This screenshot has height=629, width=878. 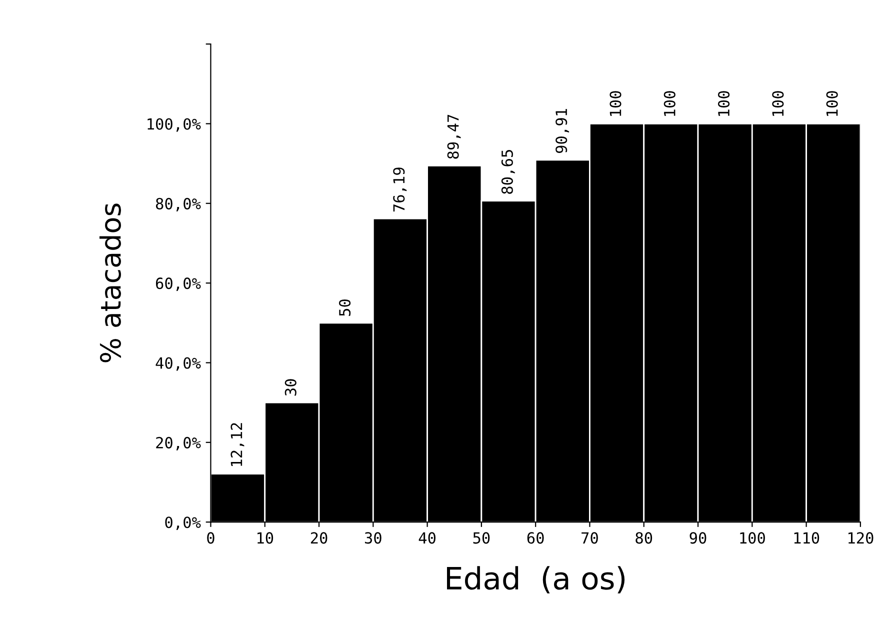 I want to click on y-tick-label: 0,0%, so click(x=183, y=523).